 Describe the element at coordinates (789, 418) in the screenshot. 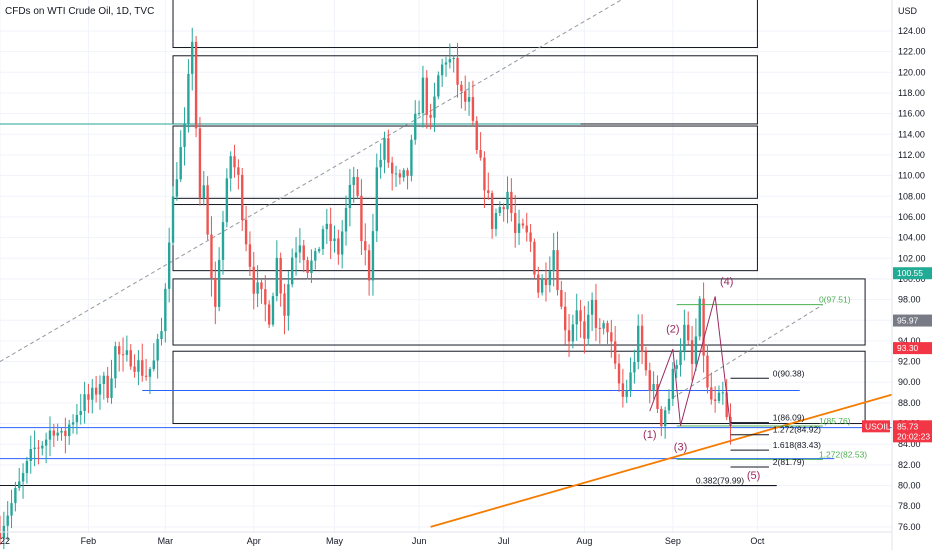

I see `fib-label: 1(86.09)` at that location.